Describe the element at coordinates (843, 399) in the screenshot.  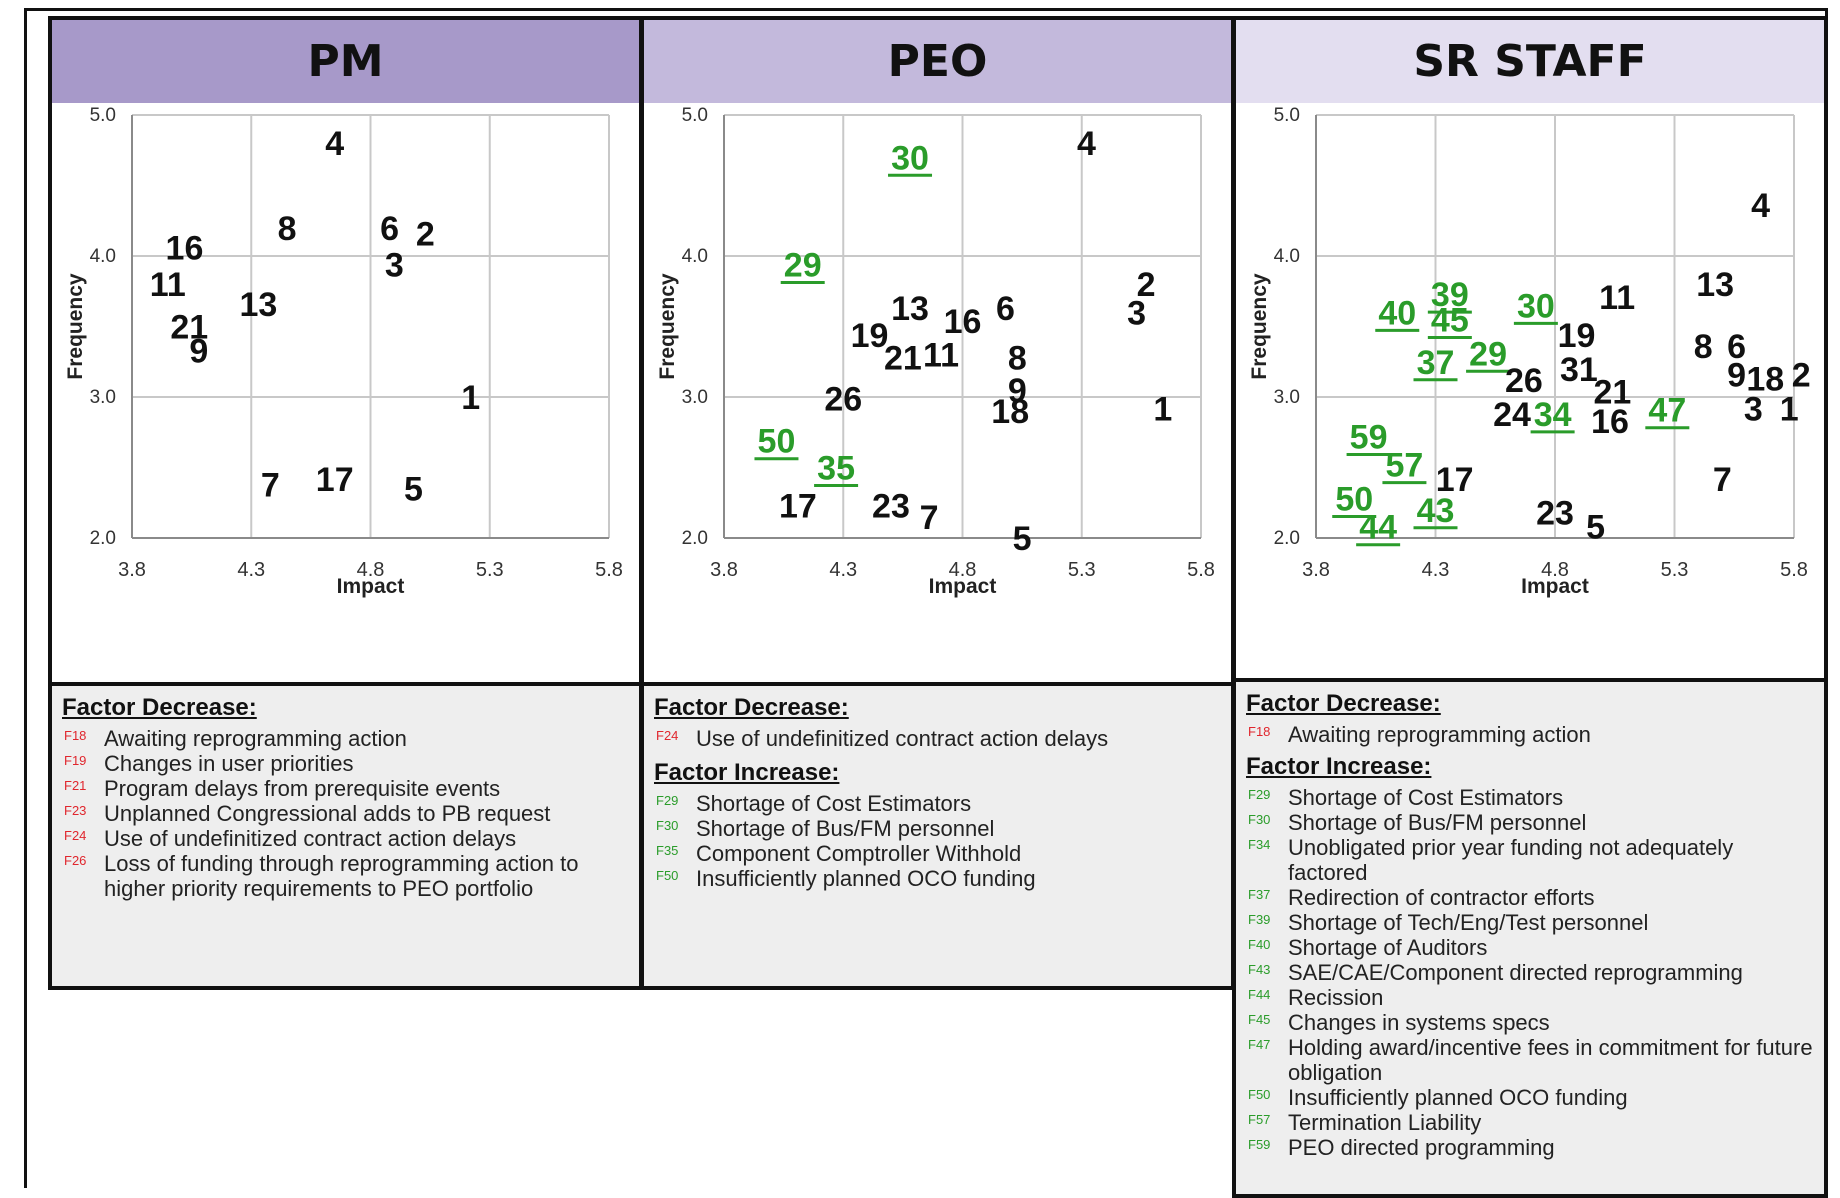
I see `point-label-26: 26` at that location.